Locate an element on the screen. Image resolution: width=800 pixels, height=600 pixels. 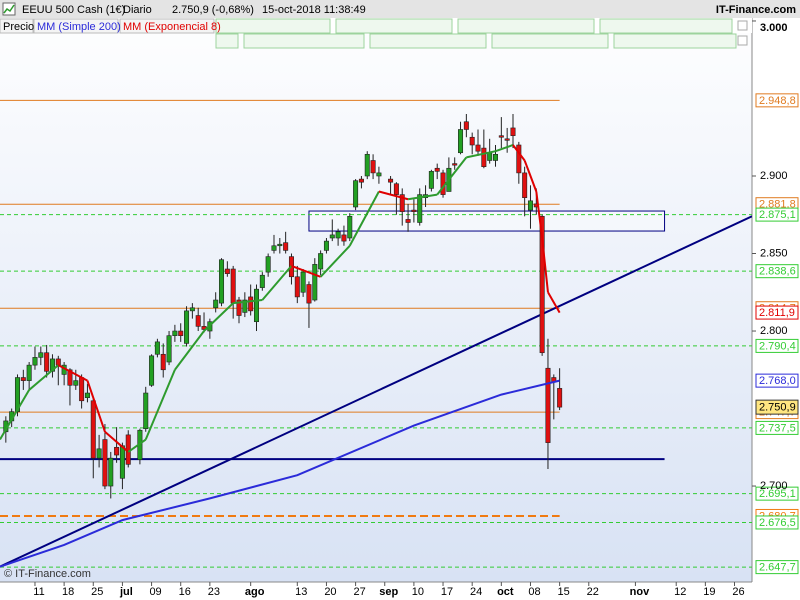
x-tick-label: jul is located at coordinates (126, 592).